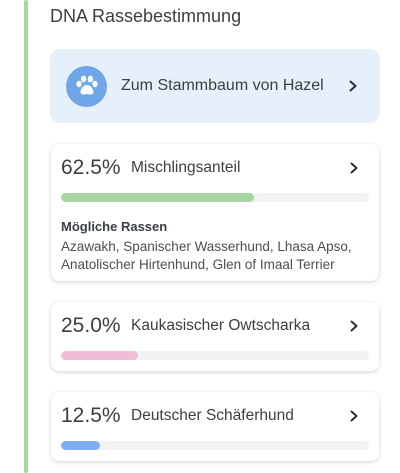  Describe the element at coordinates (91, 415) in the screenshot. I see `breed-percent: 12.5%` at that location.